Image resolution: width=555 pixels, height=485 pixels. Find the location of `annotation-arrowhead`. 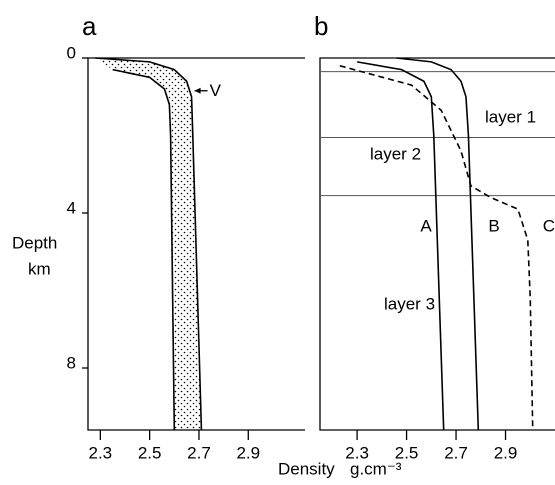

annotation-arrowhead is located at coordinates (197, 90).